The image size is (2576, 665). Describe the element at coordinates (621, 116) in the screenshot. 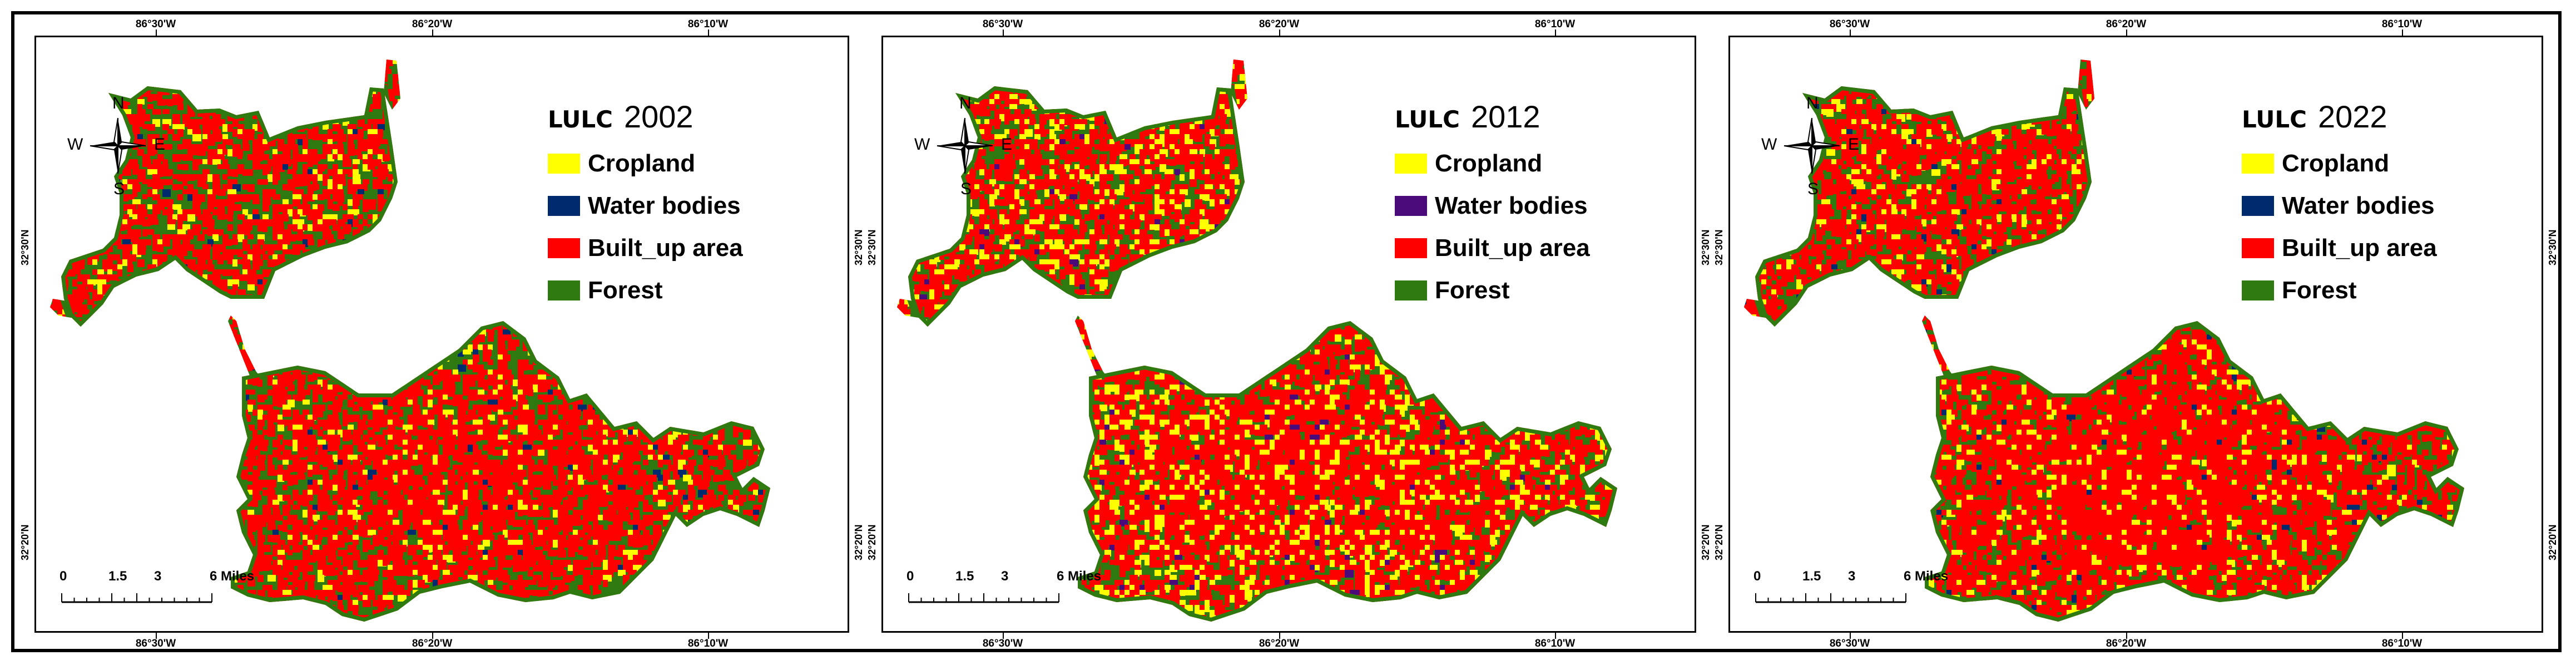

I see `legend-title: LULC 2002` at that location.